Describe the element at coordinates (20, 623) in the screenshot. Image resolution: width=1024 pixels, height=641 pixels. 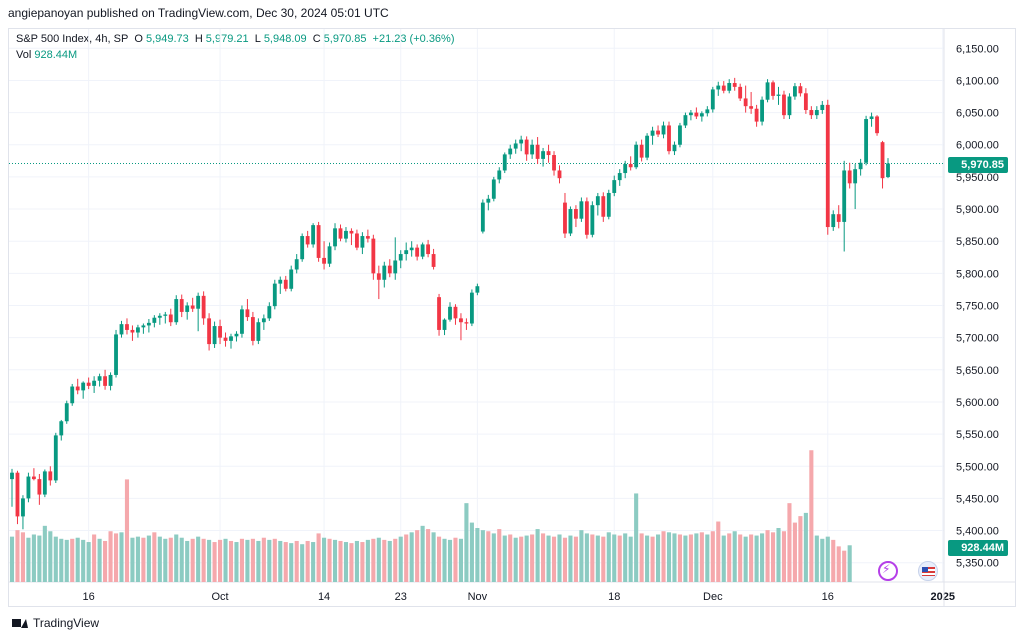
I see `tradingview-logo-icon` at that location.